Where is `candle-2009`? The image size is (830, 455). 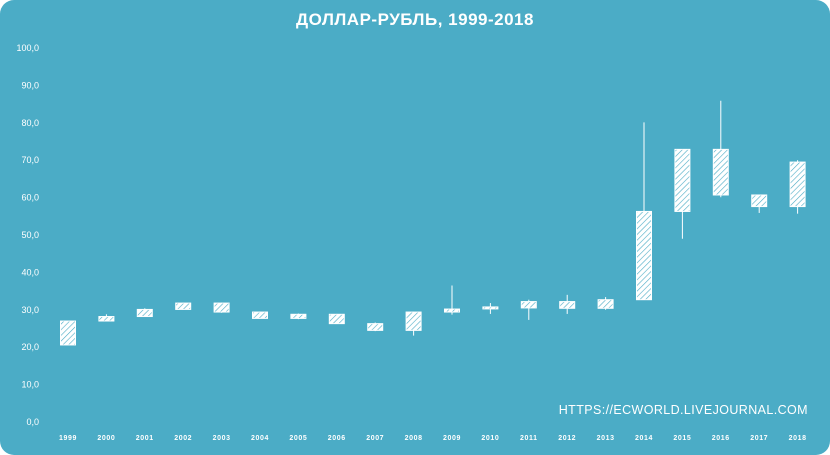
candle-2009 is located at coordinates (452, 300).